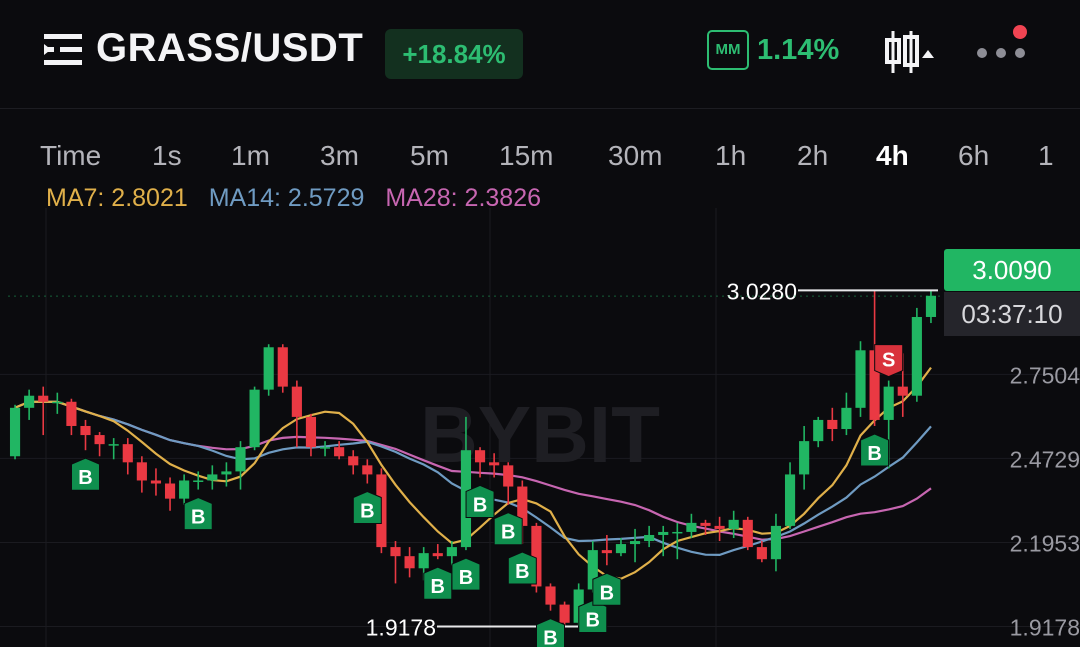 The height and width of the screenshot is (647, 1080). Describe the element at coordinates (71, 155) in the screenshot. I see `tab-time: Time` at that location.